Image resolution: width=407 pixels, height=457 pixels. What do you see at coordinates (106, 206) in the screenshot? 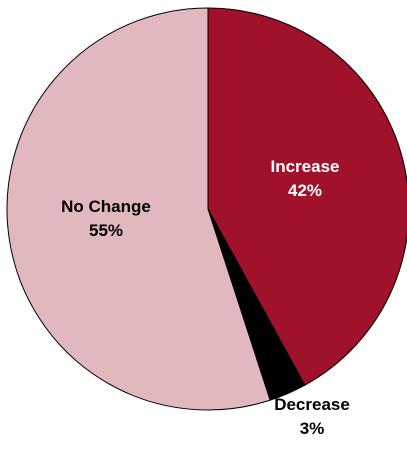
I see `slice-label-no-change: No Change` at bounding box center [106, 206].